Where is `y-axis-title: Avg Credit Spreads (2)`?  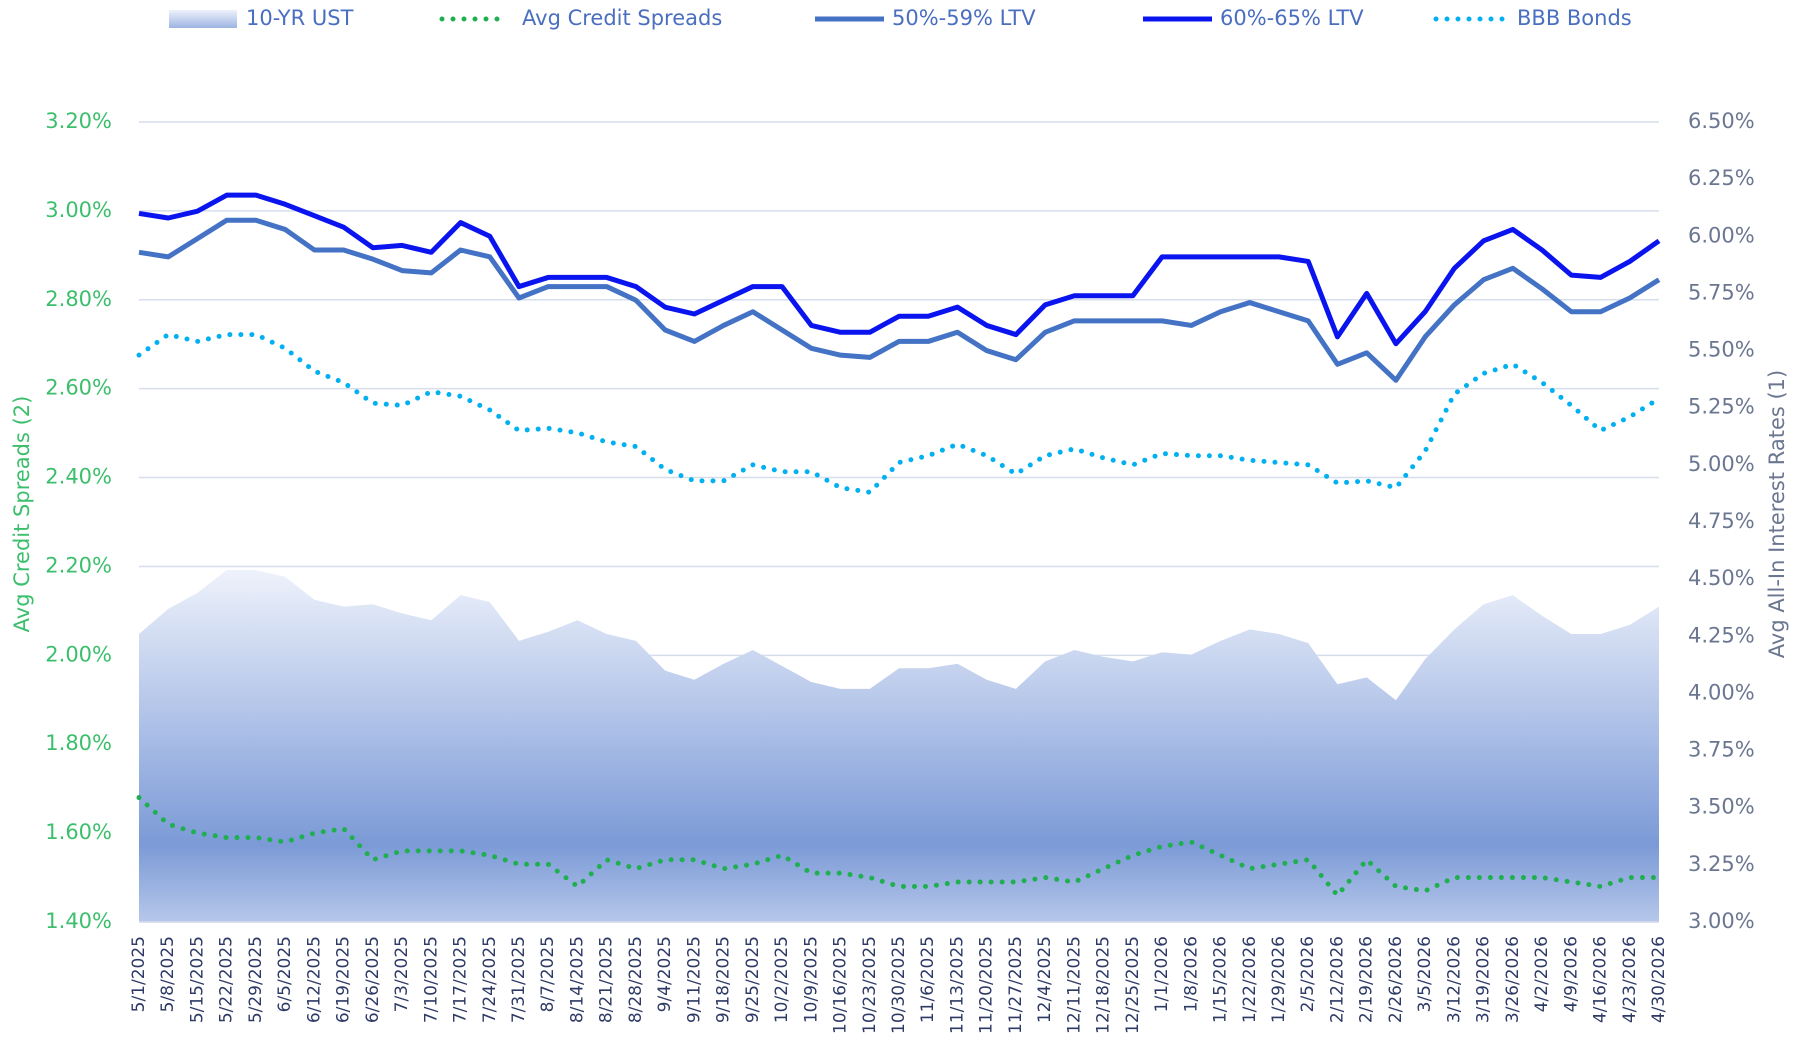
y-axis-title: Avg Credit Spreads (2) is located at coordinates (22, 514).